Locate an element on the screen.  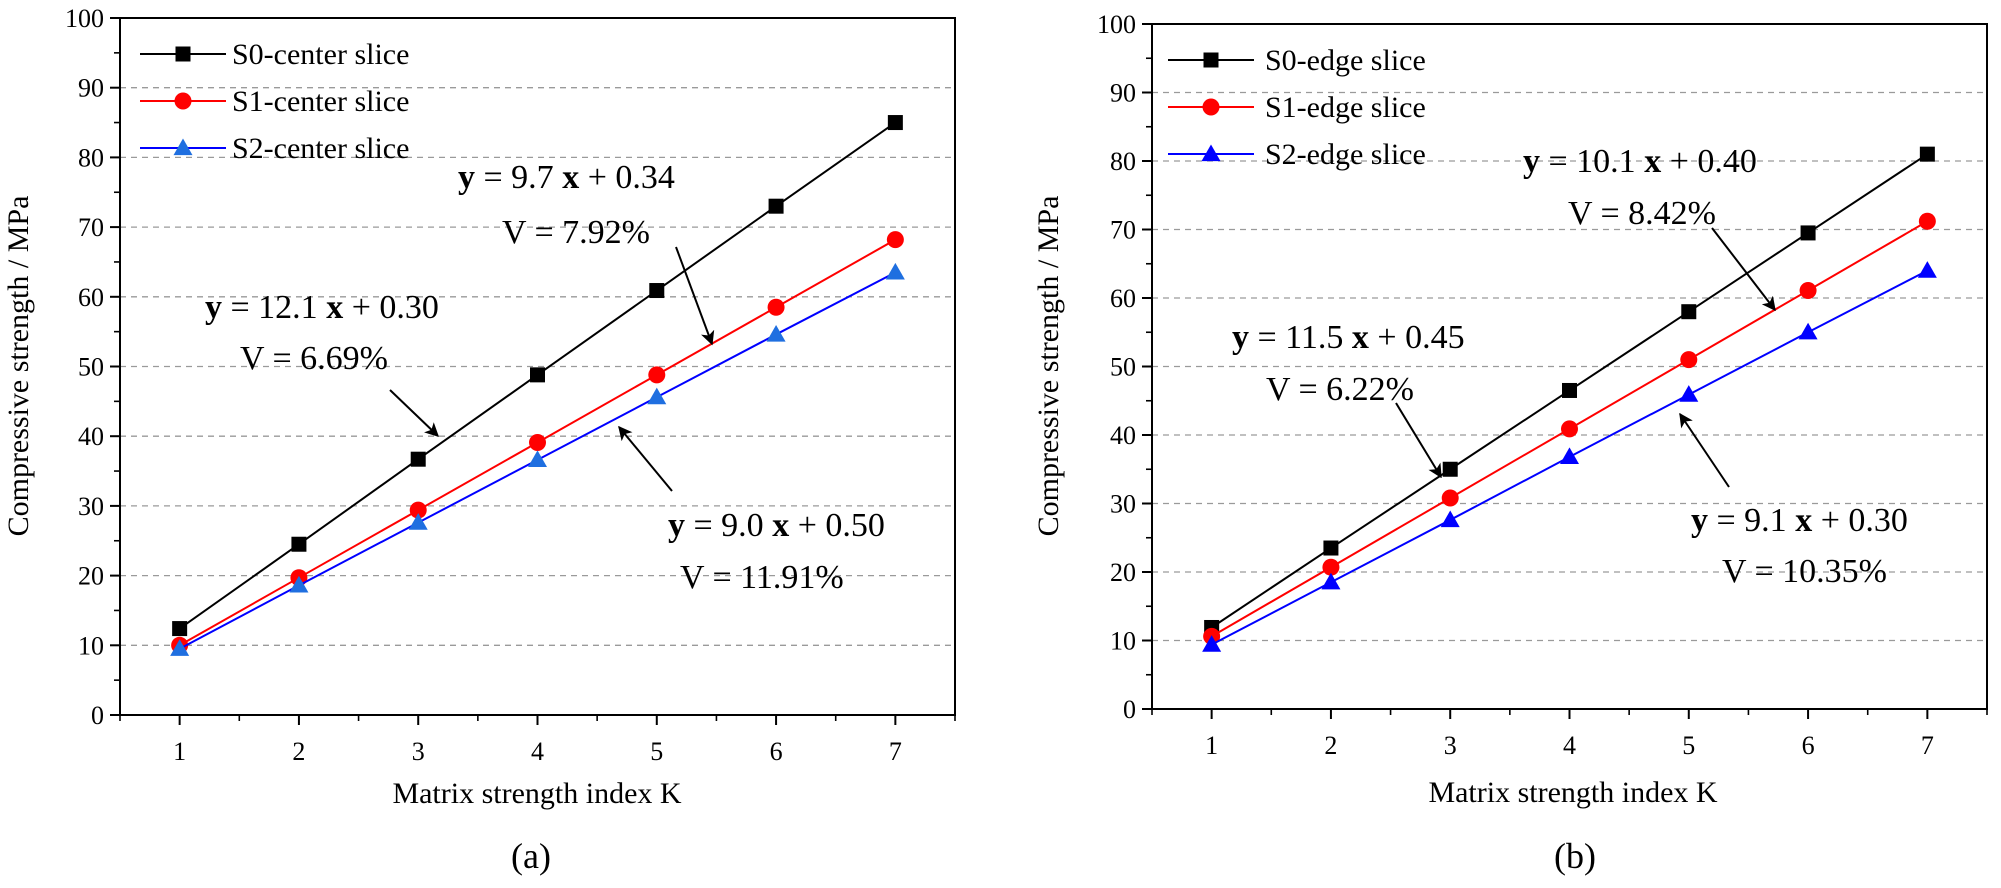
legend-label: S2-center slice is located at coordinates (320, 148).